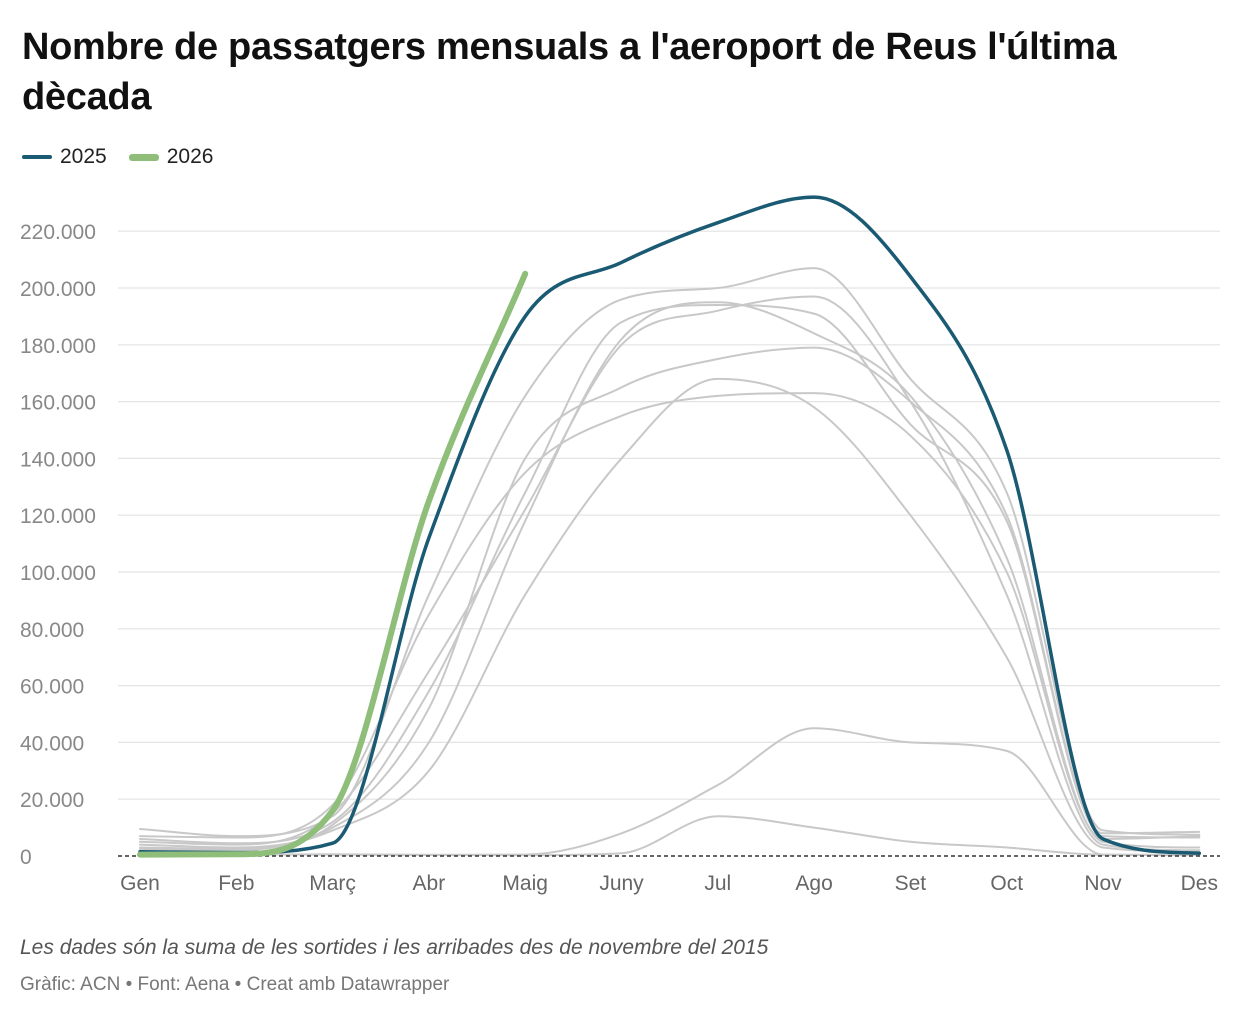  I want to click on y-tick-label-80000: 80.000, so click(52, 630).